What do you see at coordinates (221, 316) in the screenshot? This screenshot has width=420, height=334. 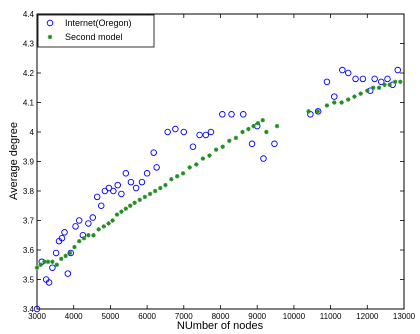 I see `x-tick-label: 8000` at bounding box center [221, 316].